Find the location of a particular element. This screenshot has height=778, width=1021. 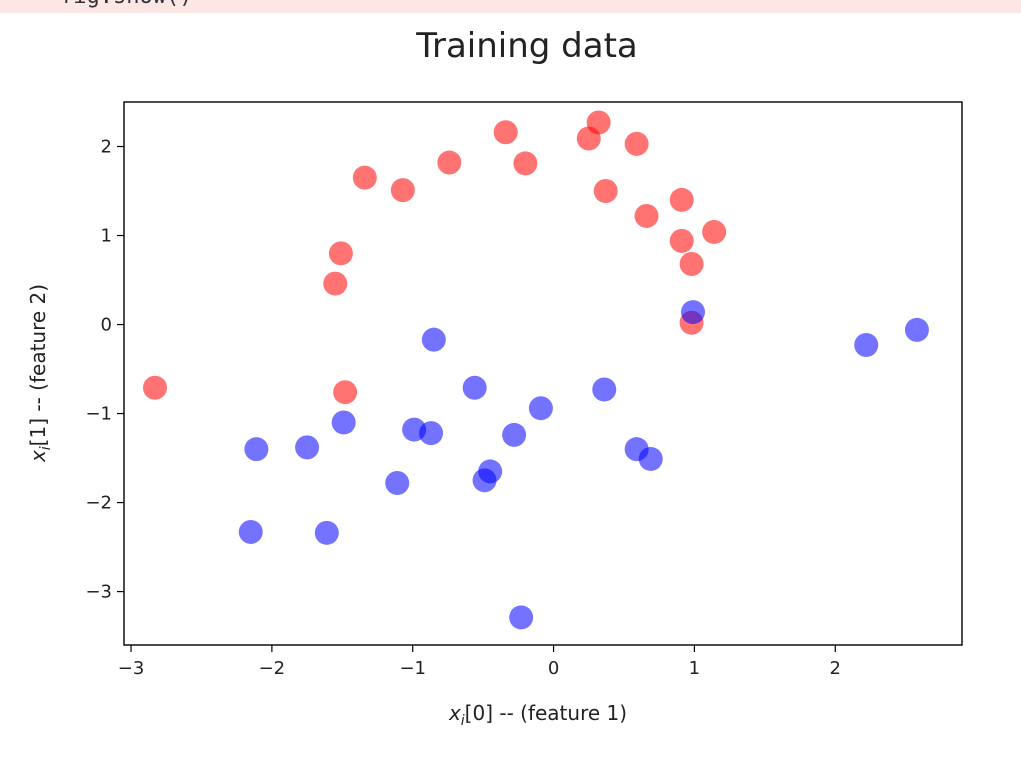

y-tick-label: −3 is located at coordinates (98, 592).